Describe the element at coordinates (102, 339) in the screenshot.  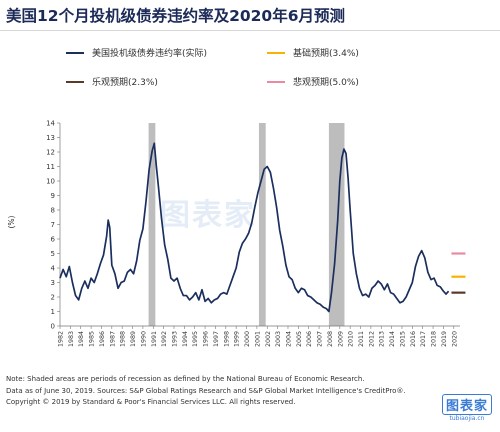
I see `x-tick-label-4: 1986` at that location.